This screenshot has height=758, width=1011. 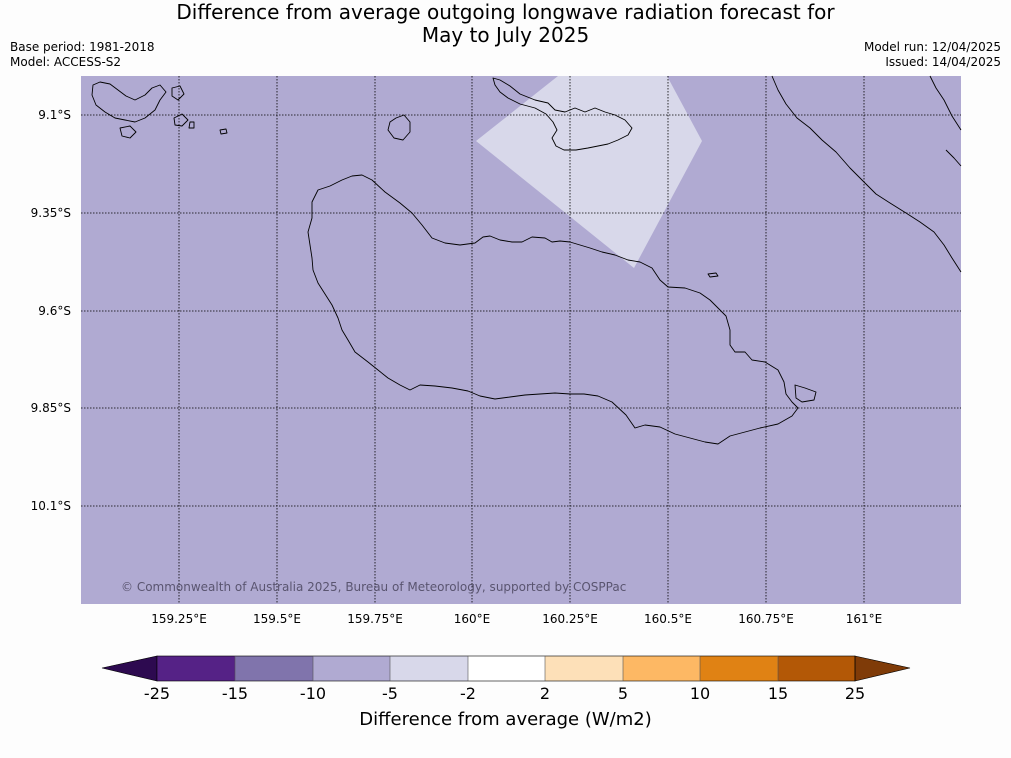 What do you see at coordinates (866, 174) in the screenshot?
I see `coastline-malaita` at bounding box center [866, 174].